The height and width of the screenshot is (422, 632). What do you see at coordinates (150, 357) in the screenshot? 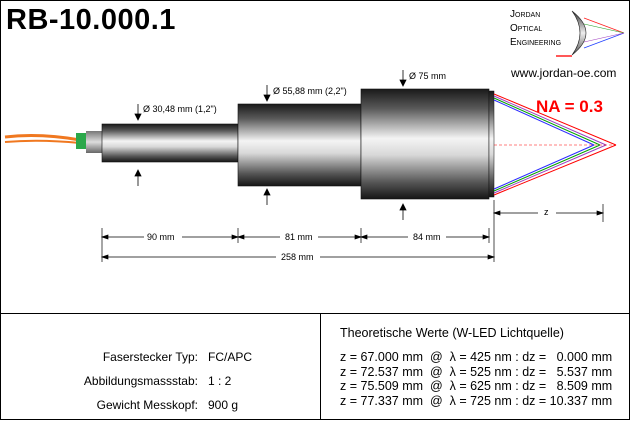
I see `spec-key: Faserstecker Typ:` at bounding box center [150, 357].